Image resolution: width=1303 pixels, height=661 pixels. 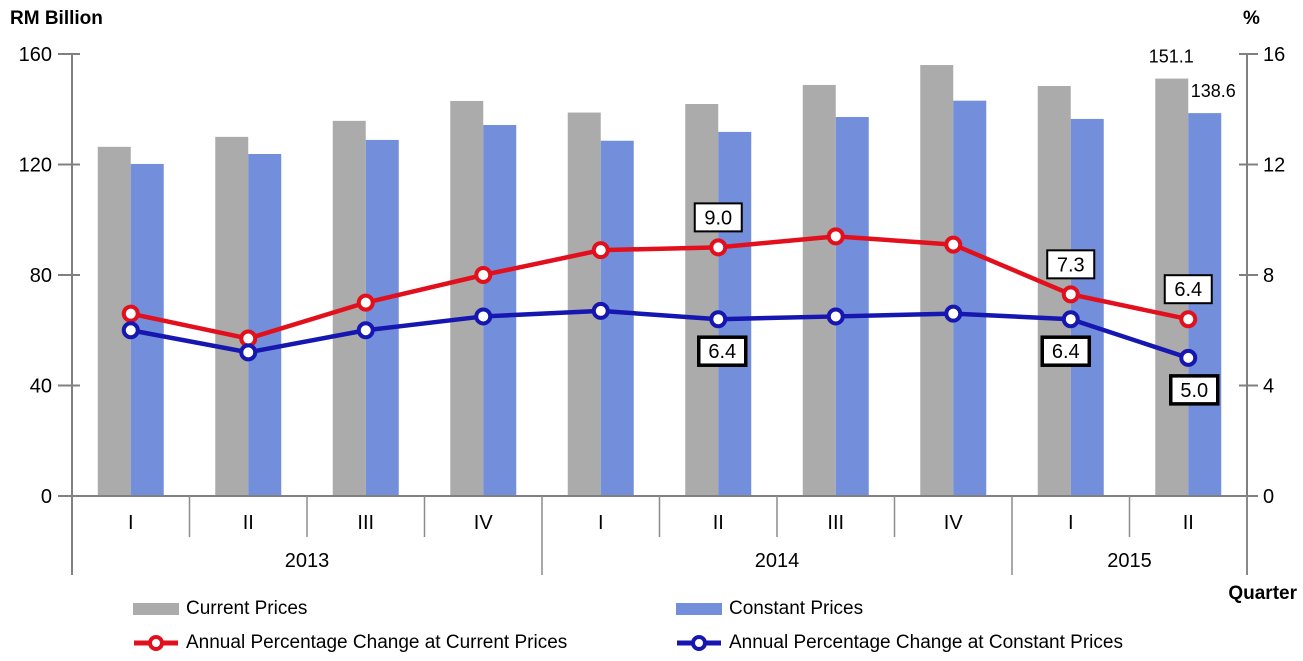 I want to click on left-axis-tick-label: 120, so click(x=35, y=166).